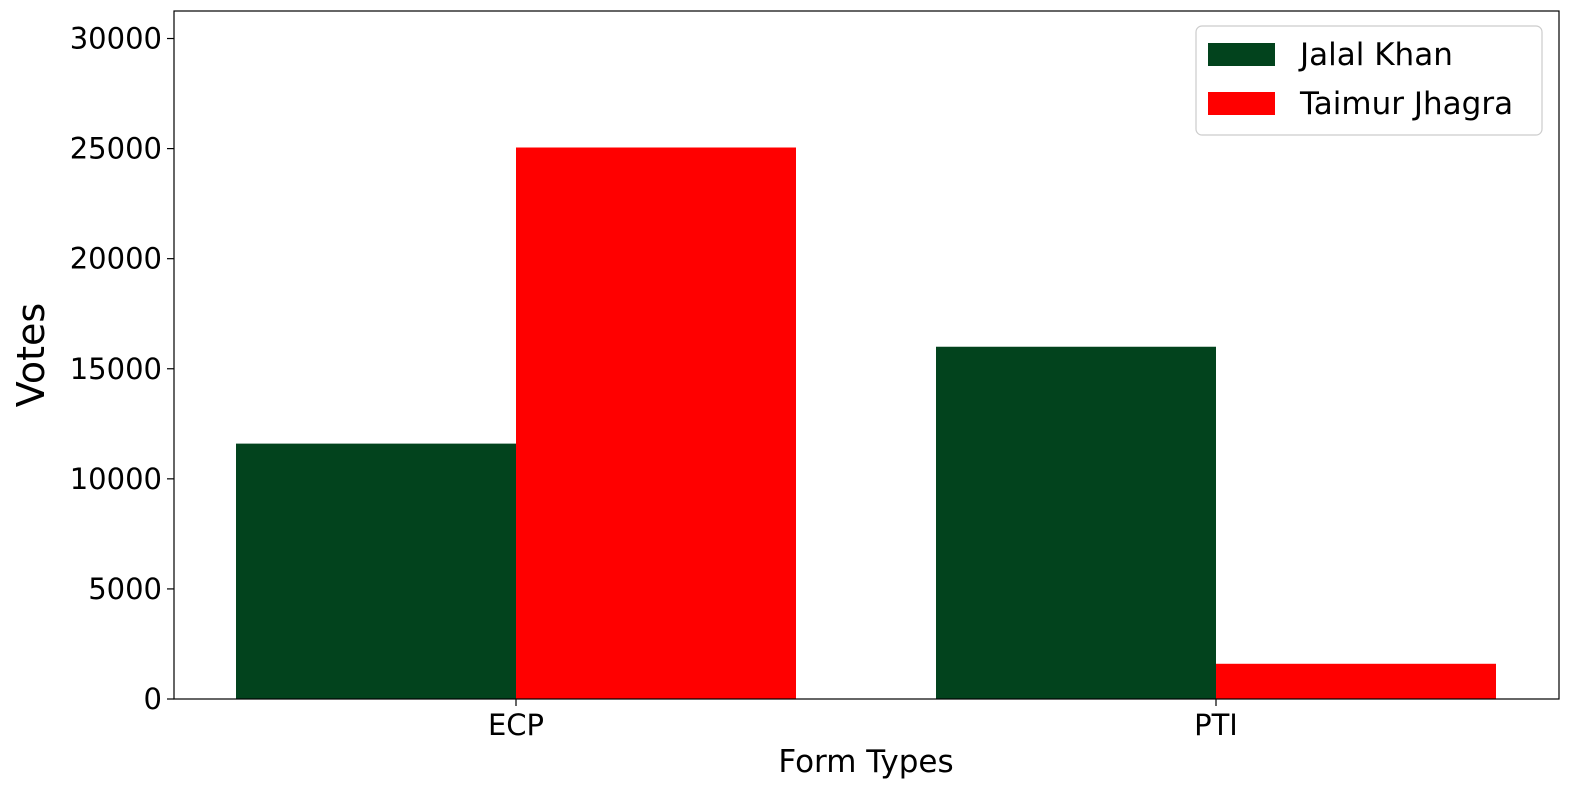 This screenshot has width=1578, height=794. I want to click on legend-swatch-taimur-jhagra, so click(1241, 103).